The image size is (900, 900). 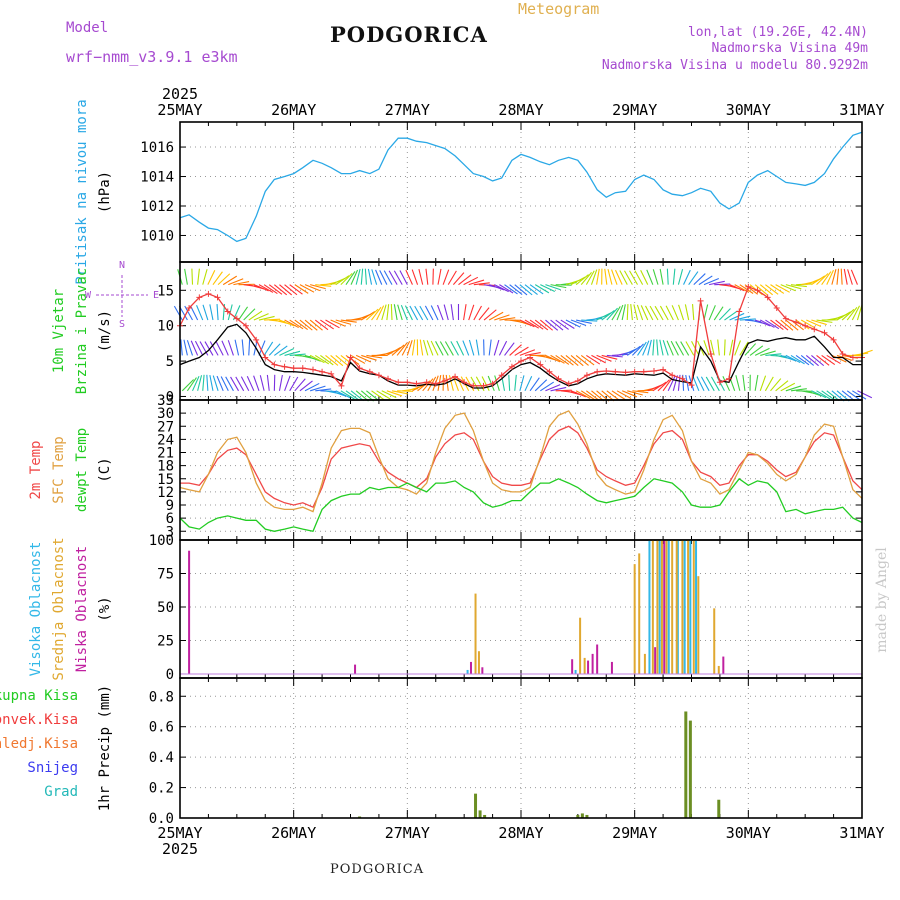 What do you see at coordinates (634, 110) in the screenshot?
I see `x-tick-label-top: 29MAY` at bounding box center [634, 110].